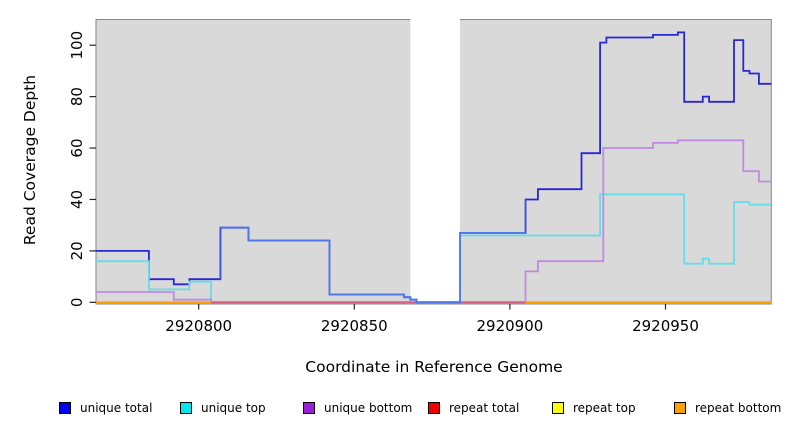  I want to click on legend-item-repeat-top: repeat top, so click(594, 408).